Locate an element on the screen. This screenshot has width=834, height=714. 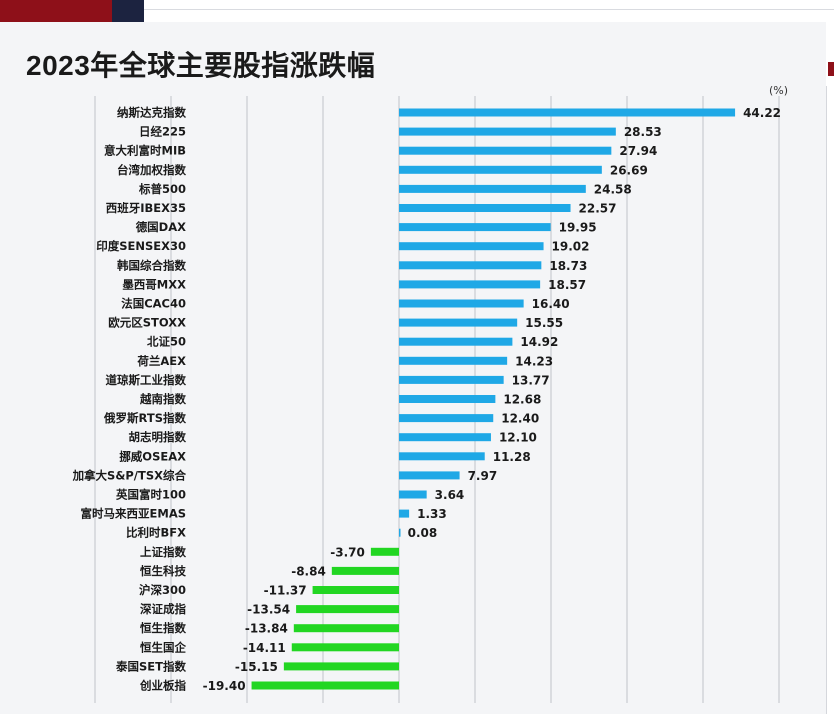
value-label: 28.53 is located at coordinates (643, 132).